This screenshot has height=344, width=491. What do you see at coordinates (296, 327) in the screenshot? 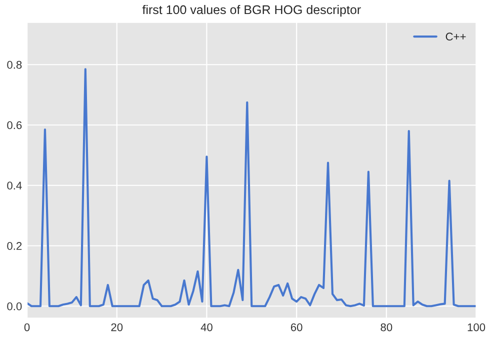
I see `x-tick-label: 60` at bounding box center [296, 327].